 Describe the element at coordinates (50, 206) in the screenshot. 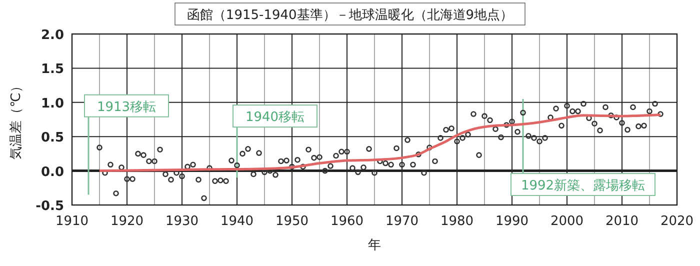

I see `y-tick-label: -0.5` at that location.